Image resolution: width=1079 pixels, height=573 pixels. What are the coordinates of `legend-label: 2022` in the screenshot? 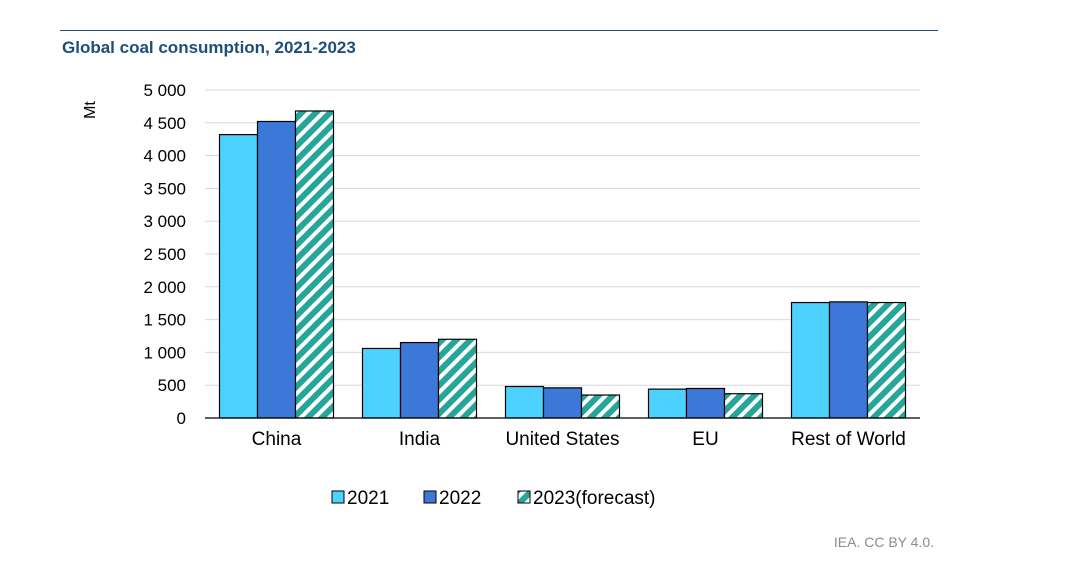 It's located at (460, 498).